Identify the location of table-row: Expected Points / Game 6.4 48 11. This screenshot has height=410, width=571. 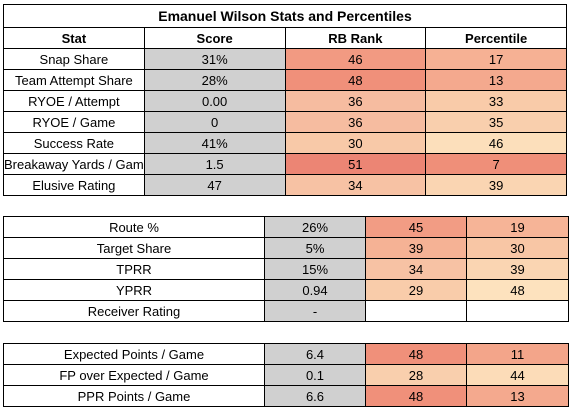
(286, 354).